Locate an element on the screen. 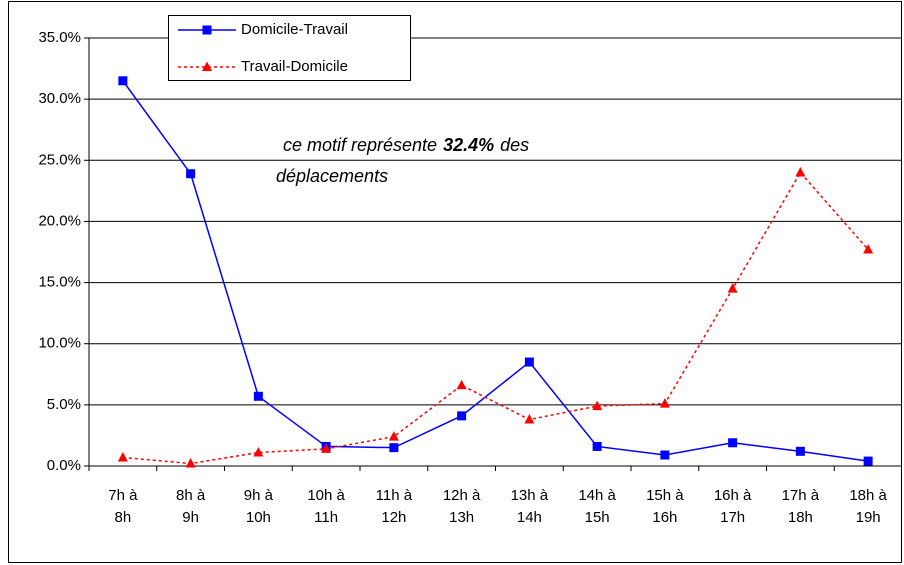 This screenshot has width=904, height=565. x-tick-label-line: 17h is located at coordinates (732, 517).